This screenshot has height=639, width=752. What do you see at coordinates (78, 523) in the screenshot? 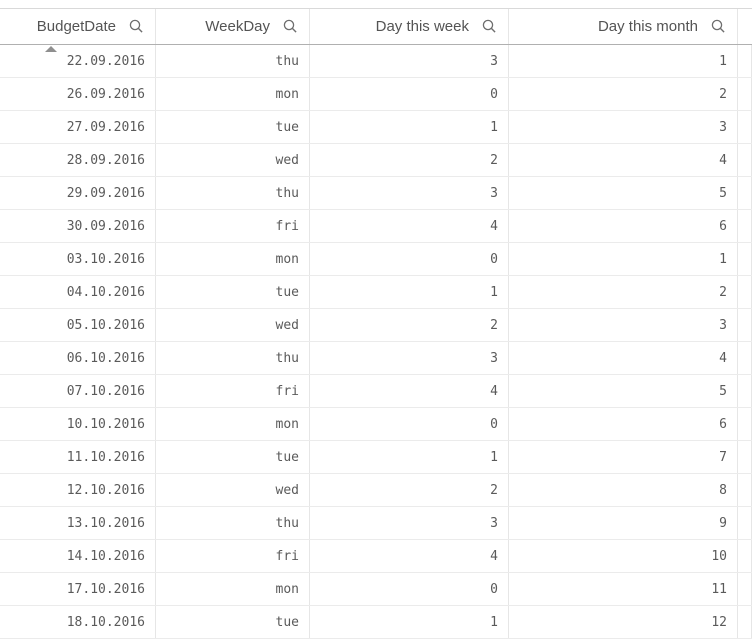
I see `cell-budgetdate: 13.10.2016` at bounding box center [78, 523].